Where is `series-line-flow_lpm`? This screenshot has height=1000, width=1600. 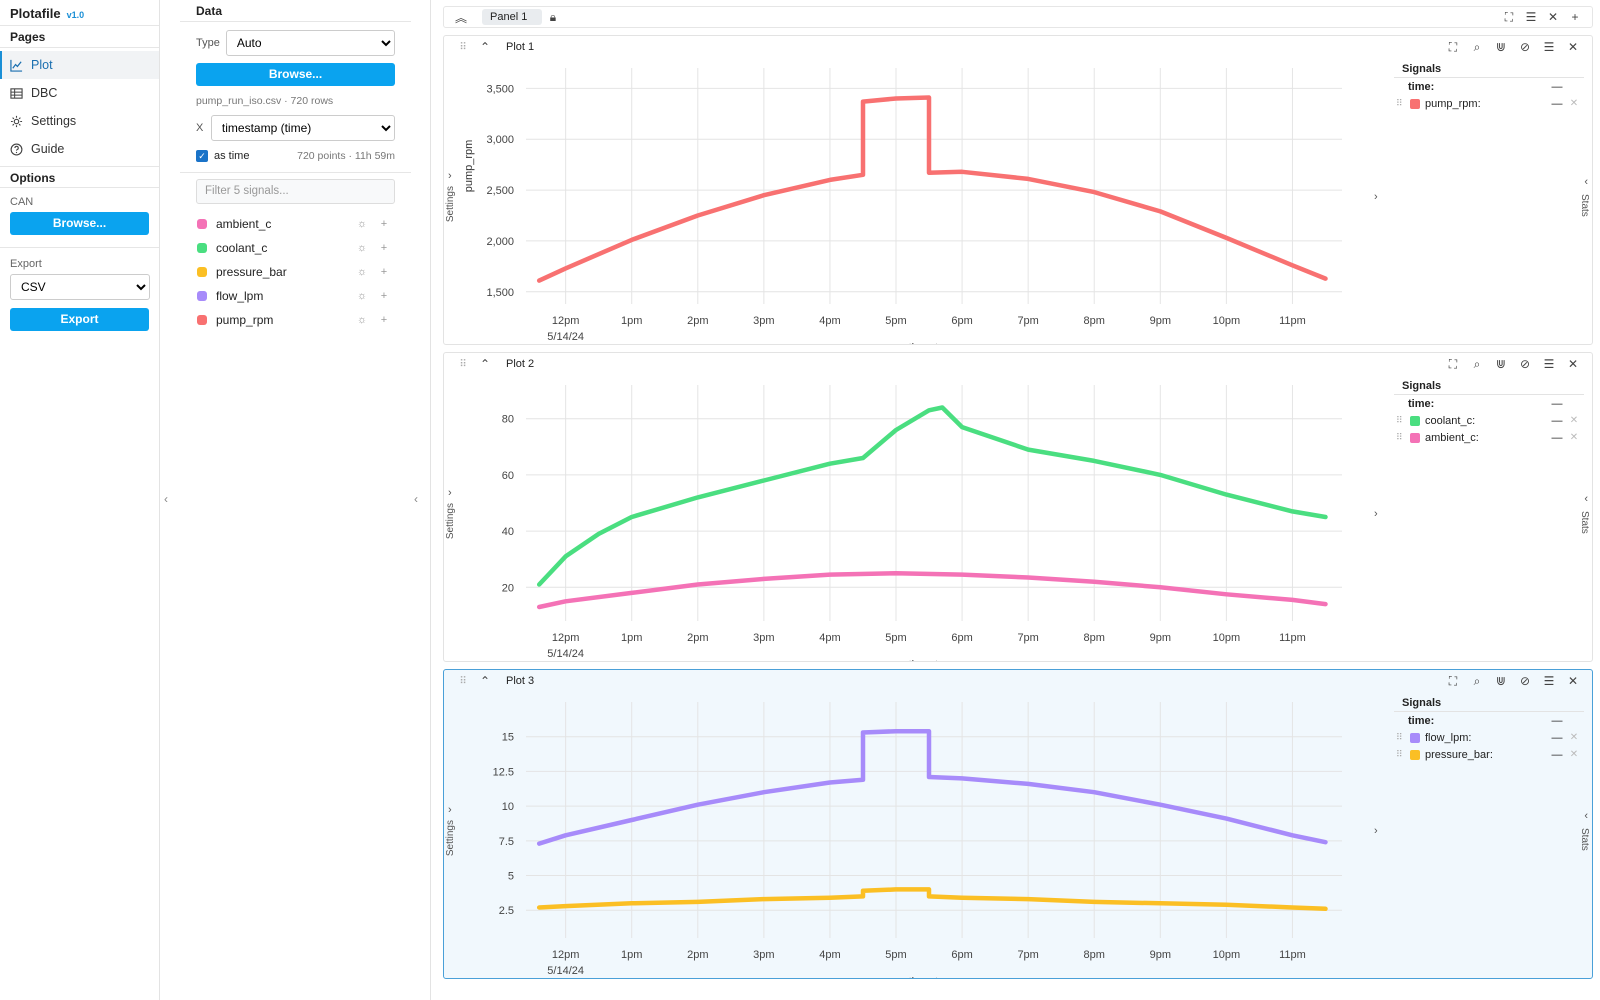
series-line-flow_lpm is located at coordinates (932, 787).